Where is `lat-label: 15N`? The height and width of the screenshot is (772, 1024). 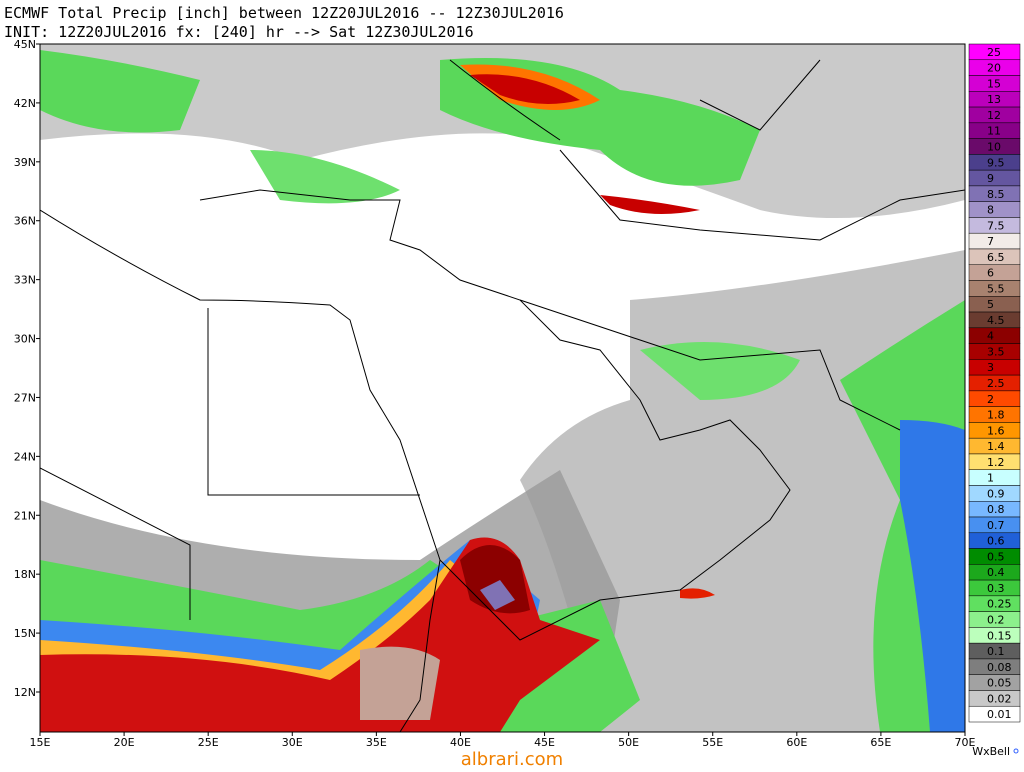
lat-label: 15N is located at coordinates (25, 633).